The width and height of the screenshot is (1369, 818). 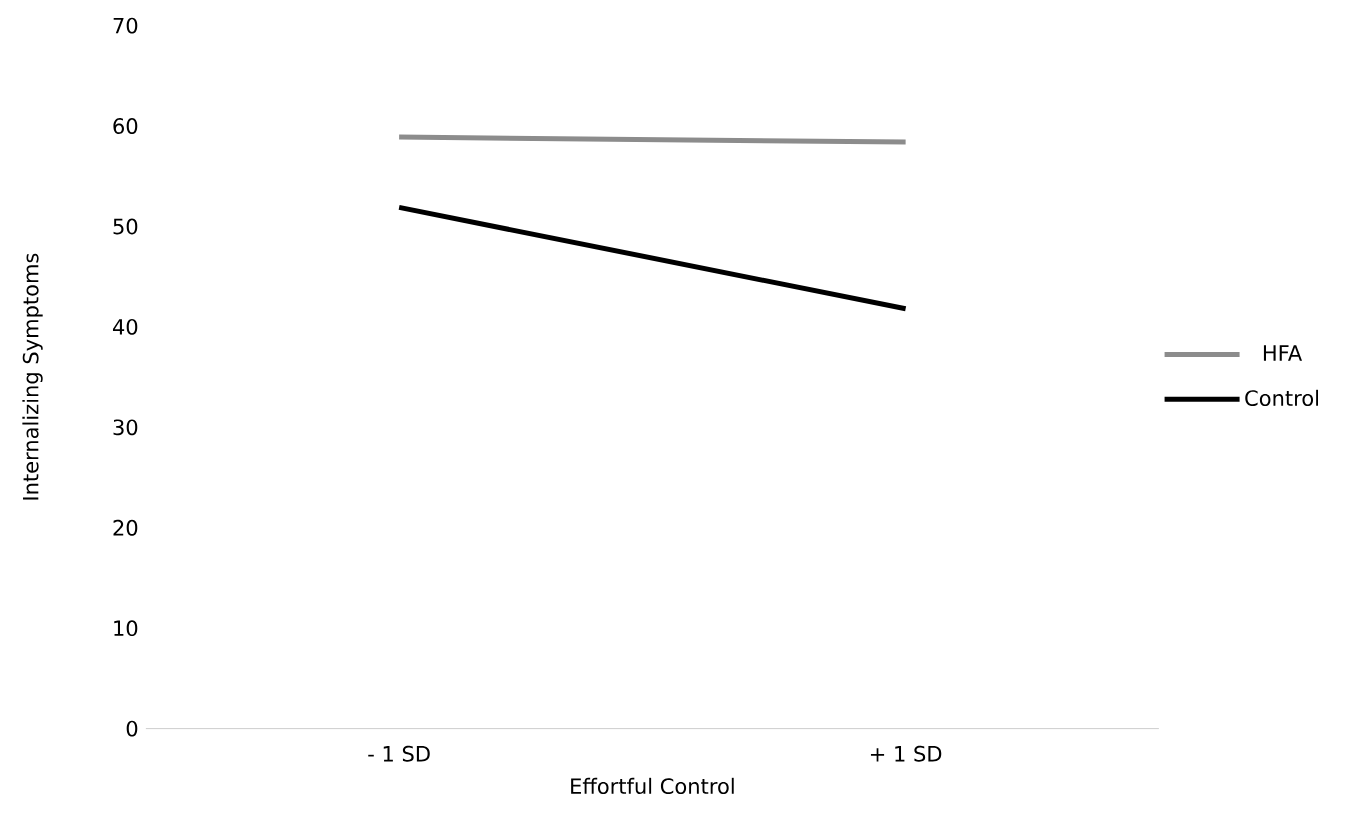 What do you see at coordinates (132, 728) in the screenshot?
I see `y-tick-label: 0` at bounding box center [132, 728].